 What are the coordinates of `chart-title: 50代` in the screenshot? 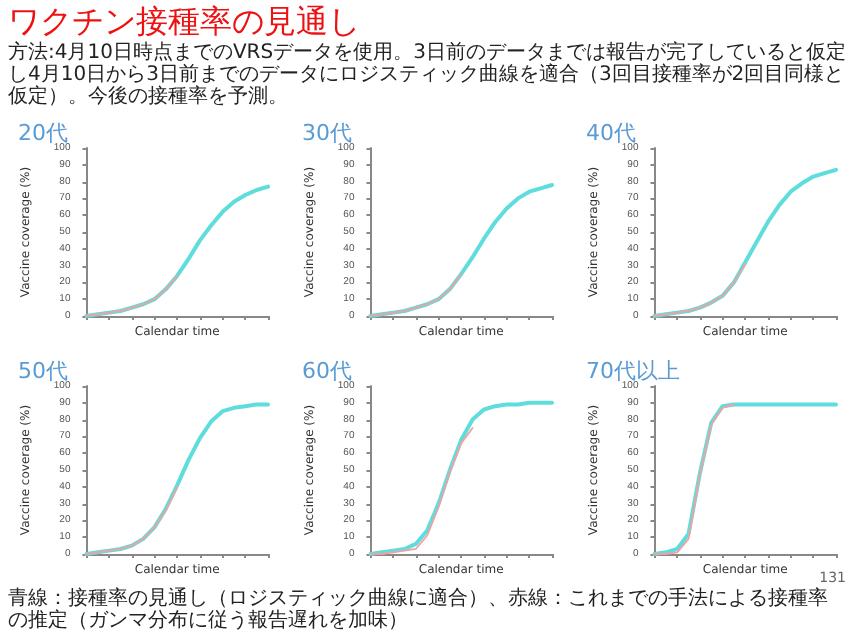 It's located at (43, 371).